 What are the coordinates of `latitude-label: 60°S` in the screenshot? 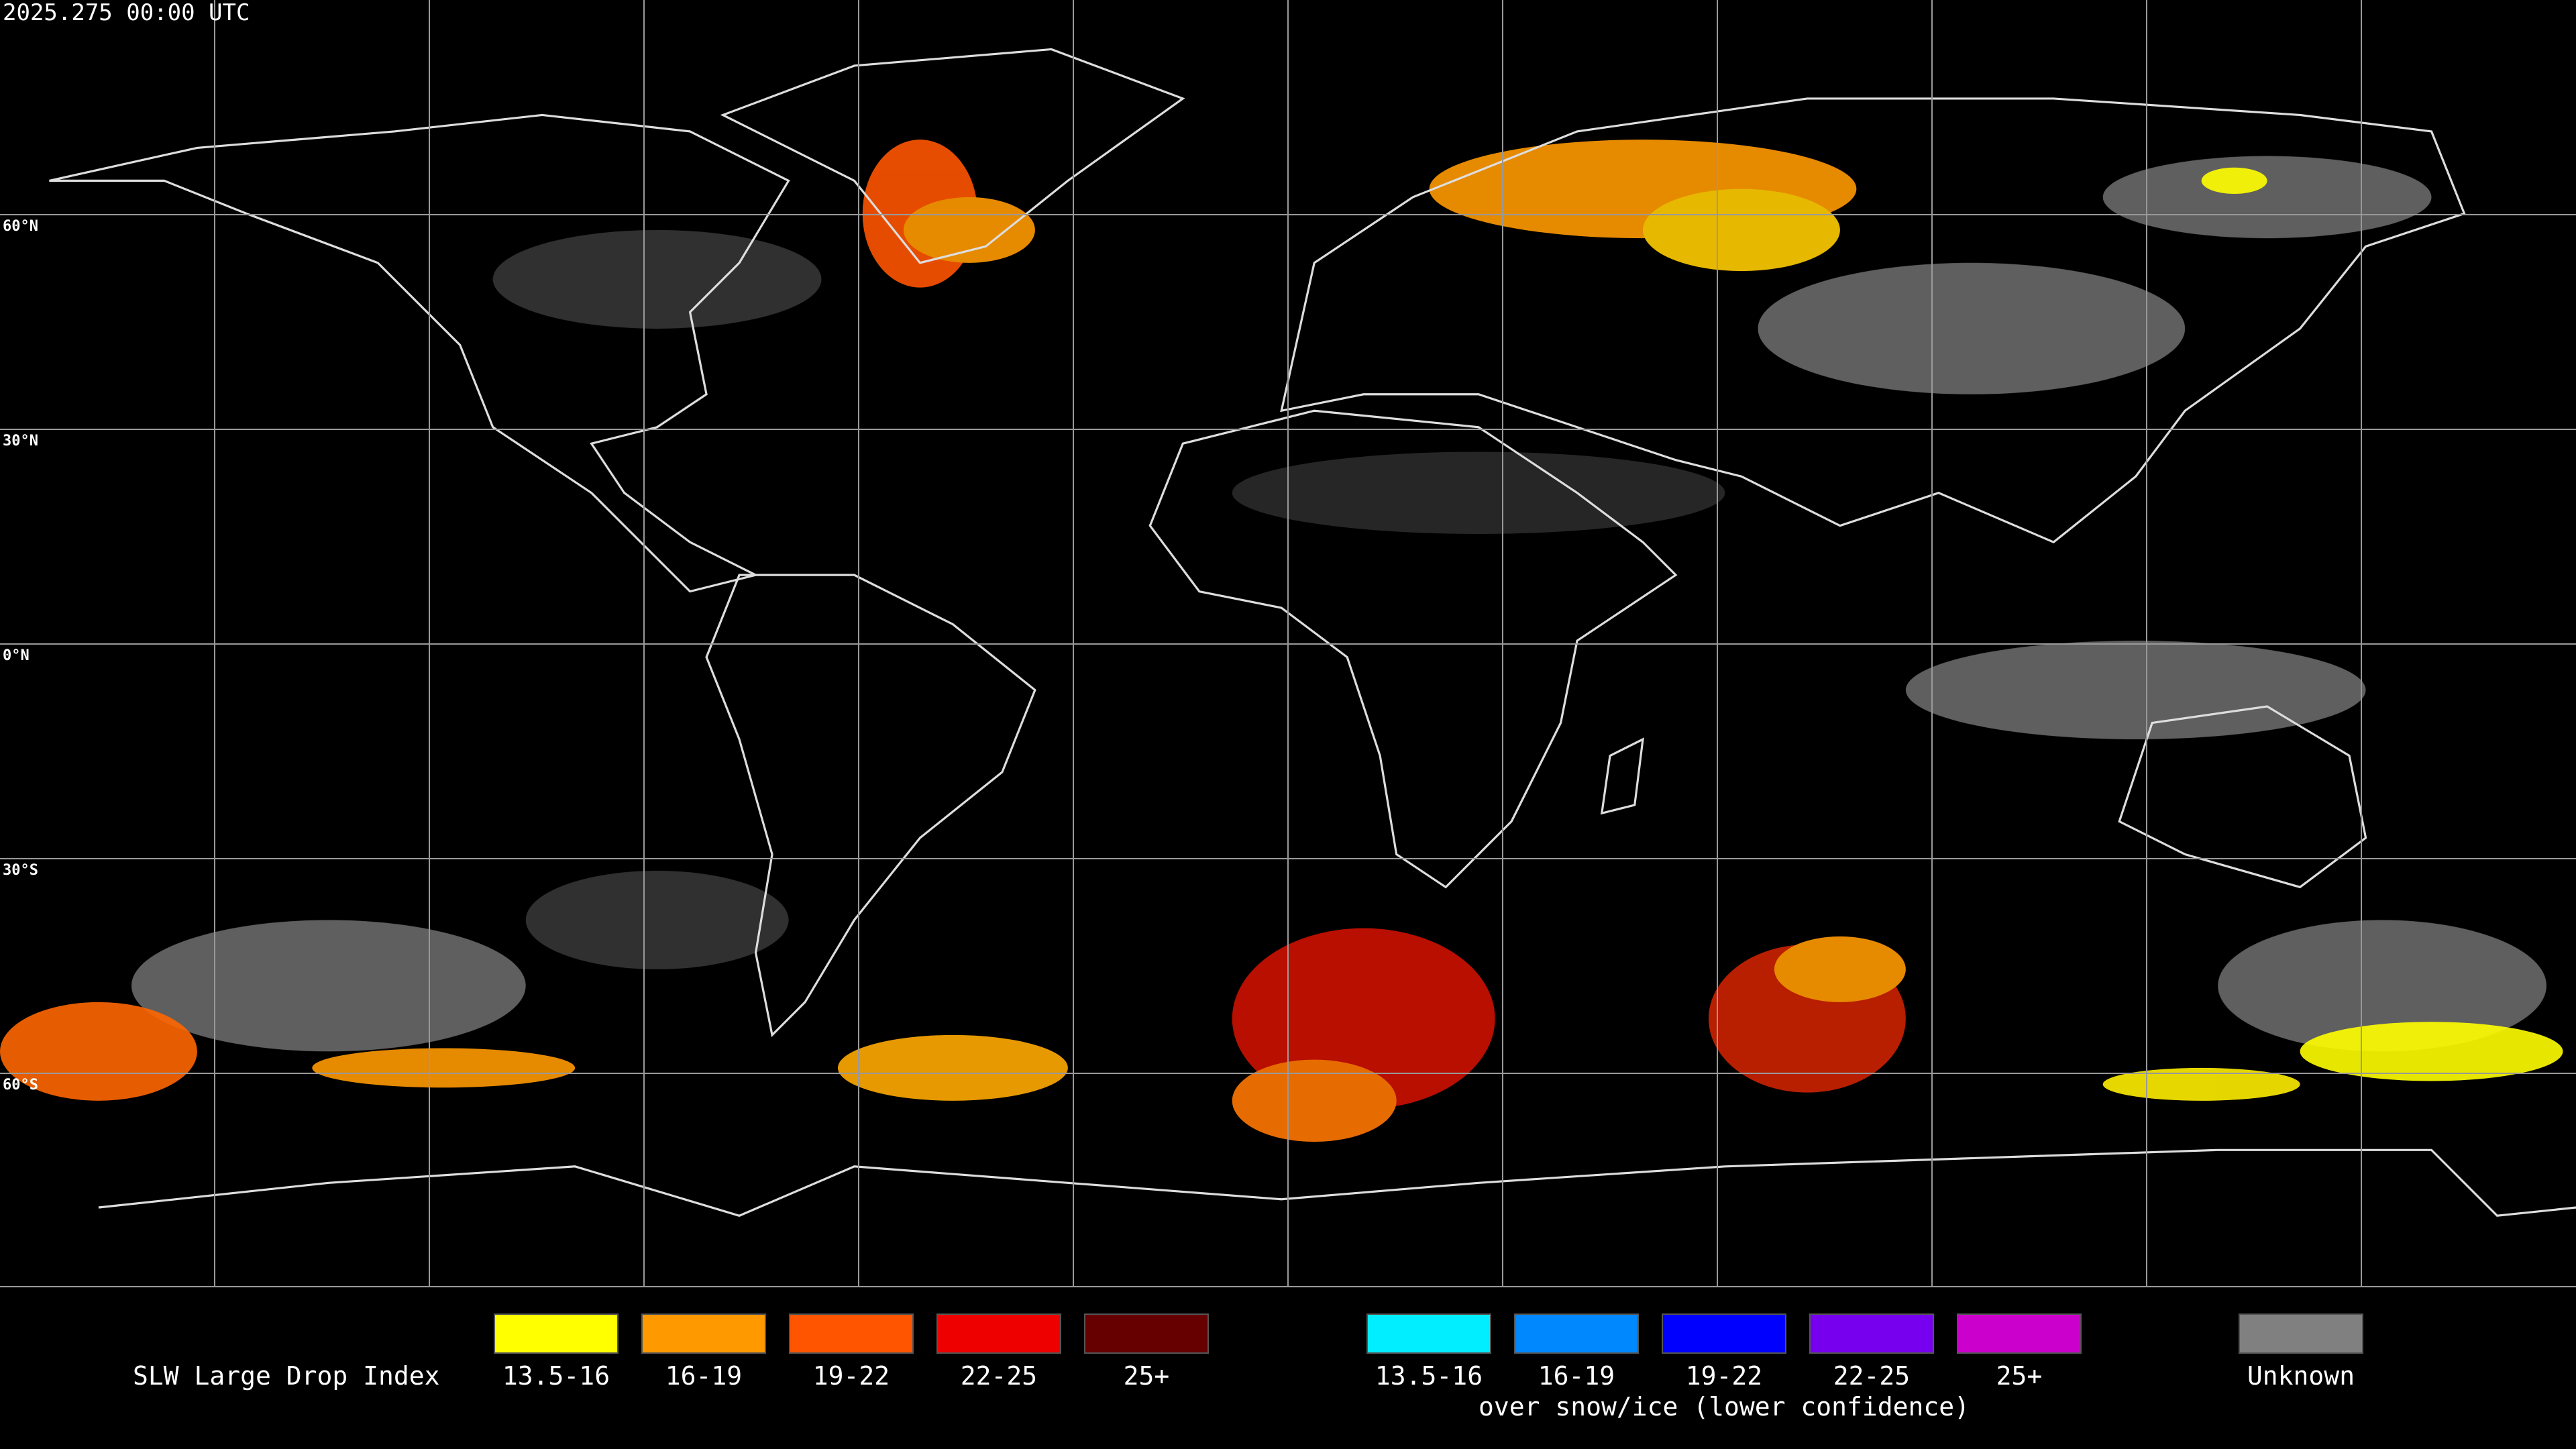 It's located at (20, 1085).